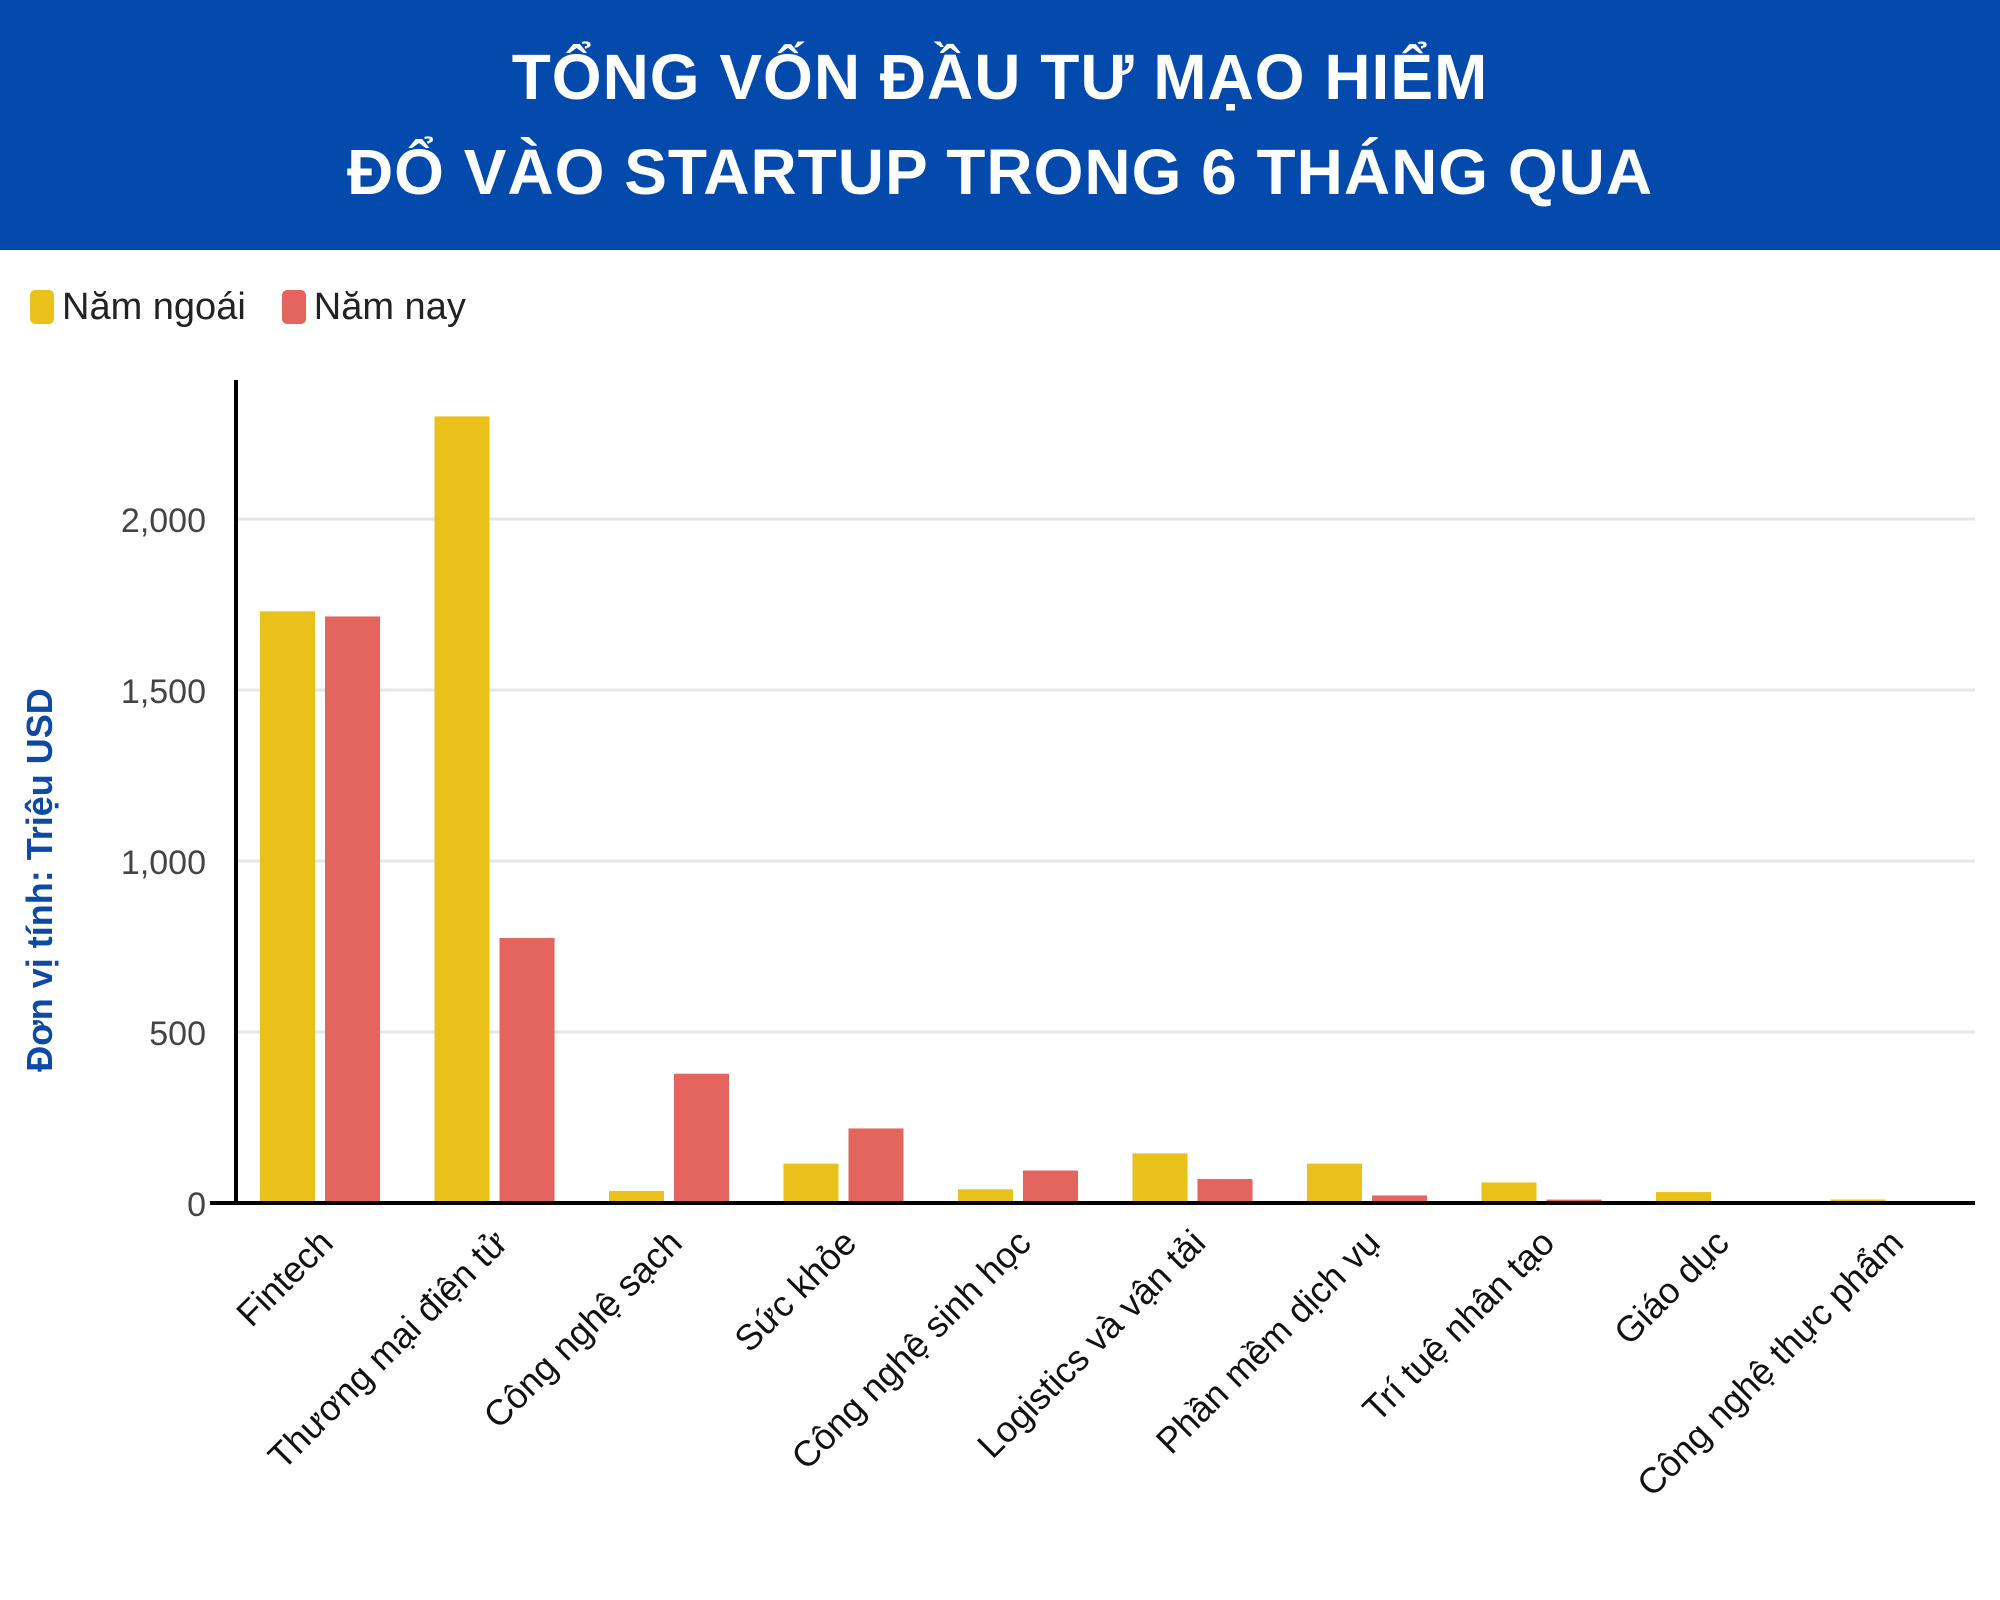  I want to click on legend-label-last-year: Năm ngoái, so click(154, 306).